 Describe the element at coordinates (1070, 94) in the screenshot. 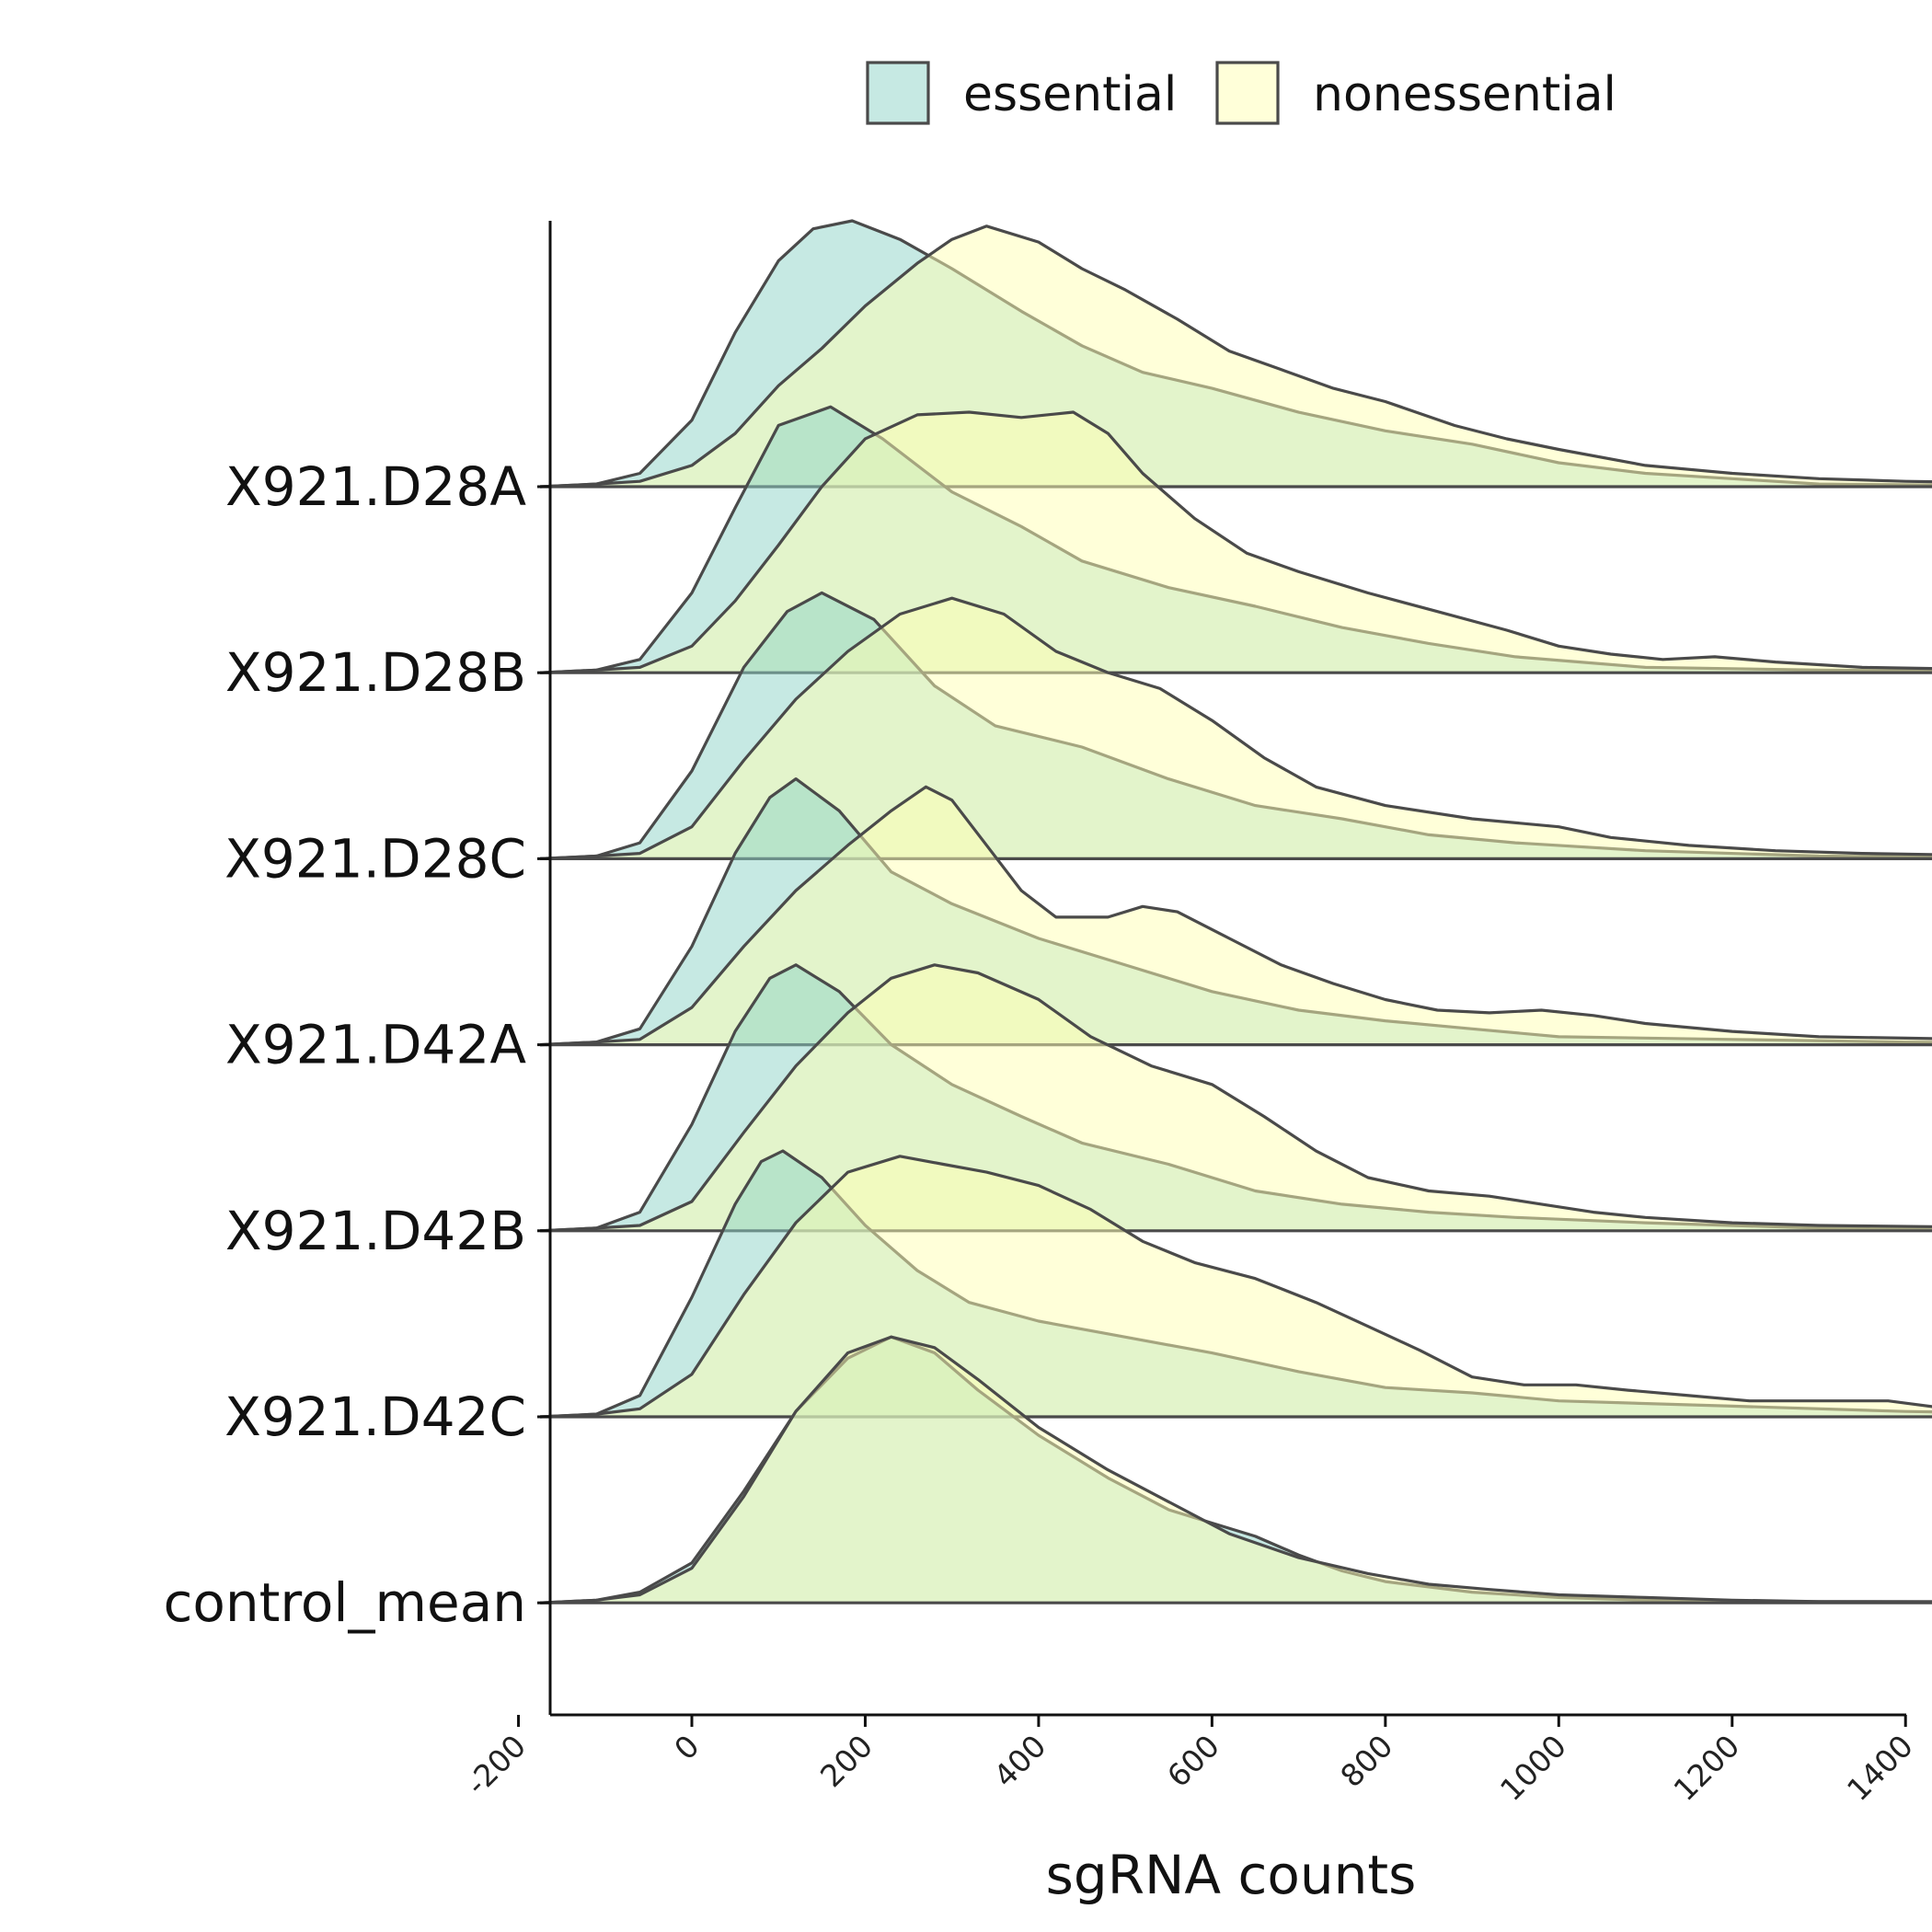

I see `legend-label: essential` at that location.